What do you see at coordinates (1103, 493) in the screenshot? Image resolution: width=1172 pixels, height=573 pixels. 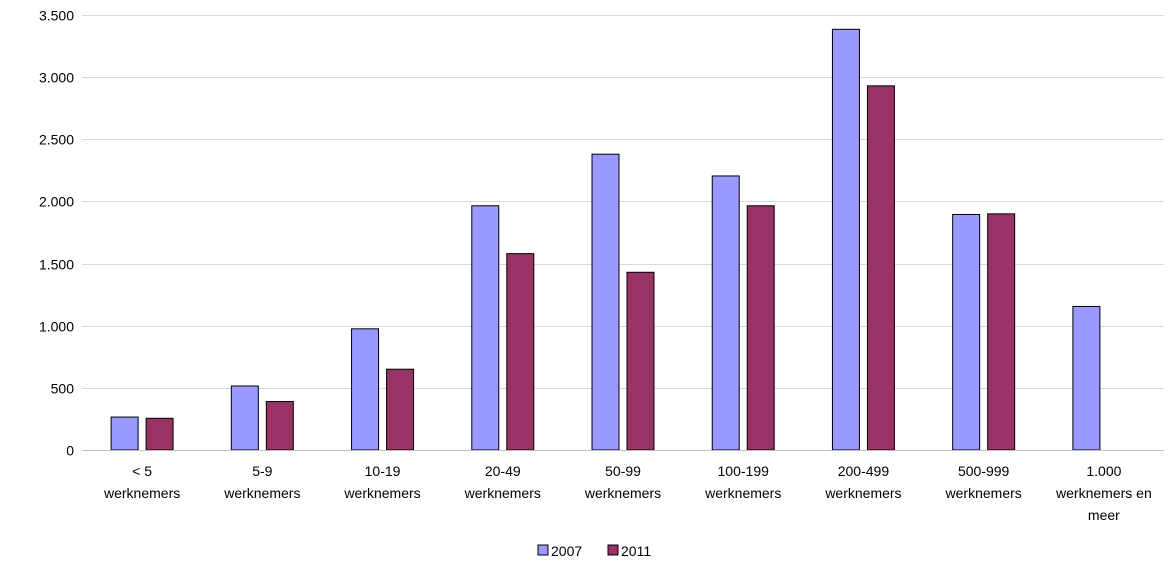 I see `x-category-label: werknemers en` at bounding box center [1103, 493].